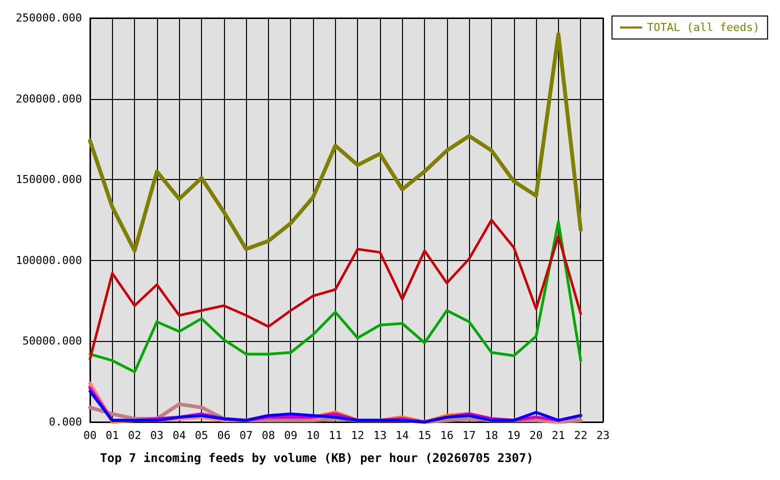  What do you see at coordinates (559, 435) in the screenshot?
I see `x-tick-label: 21` at bounding box center [559, 435].